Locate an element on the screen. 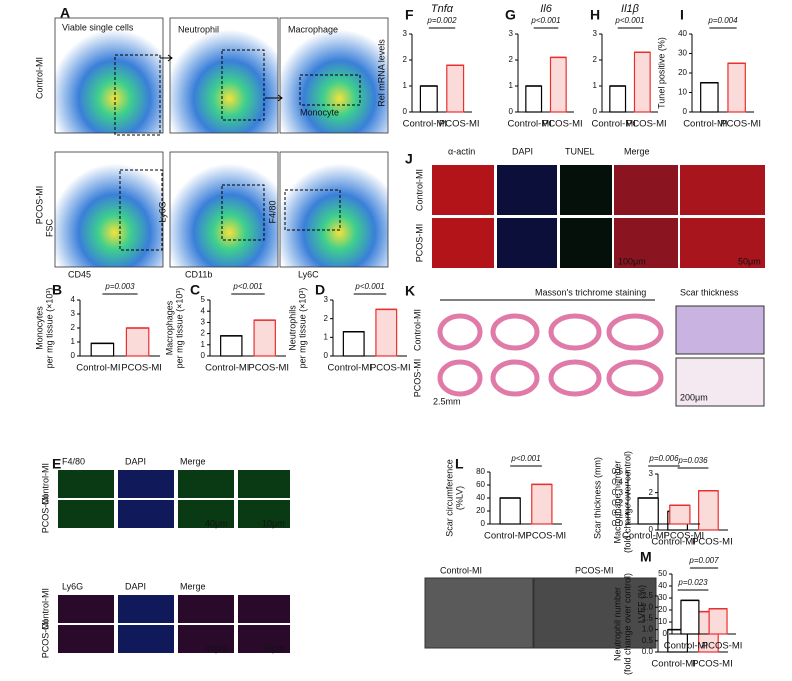 The height and width of the screenshot is (681, 792). label: F4/80 is located at coordinates (272, 211).